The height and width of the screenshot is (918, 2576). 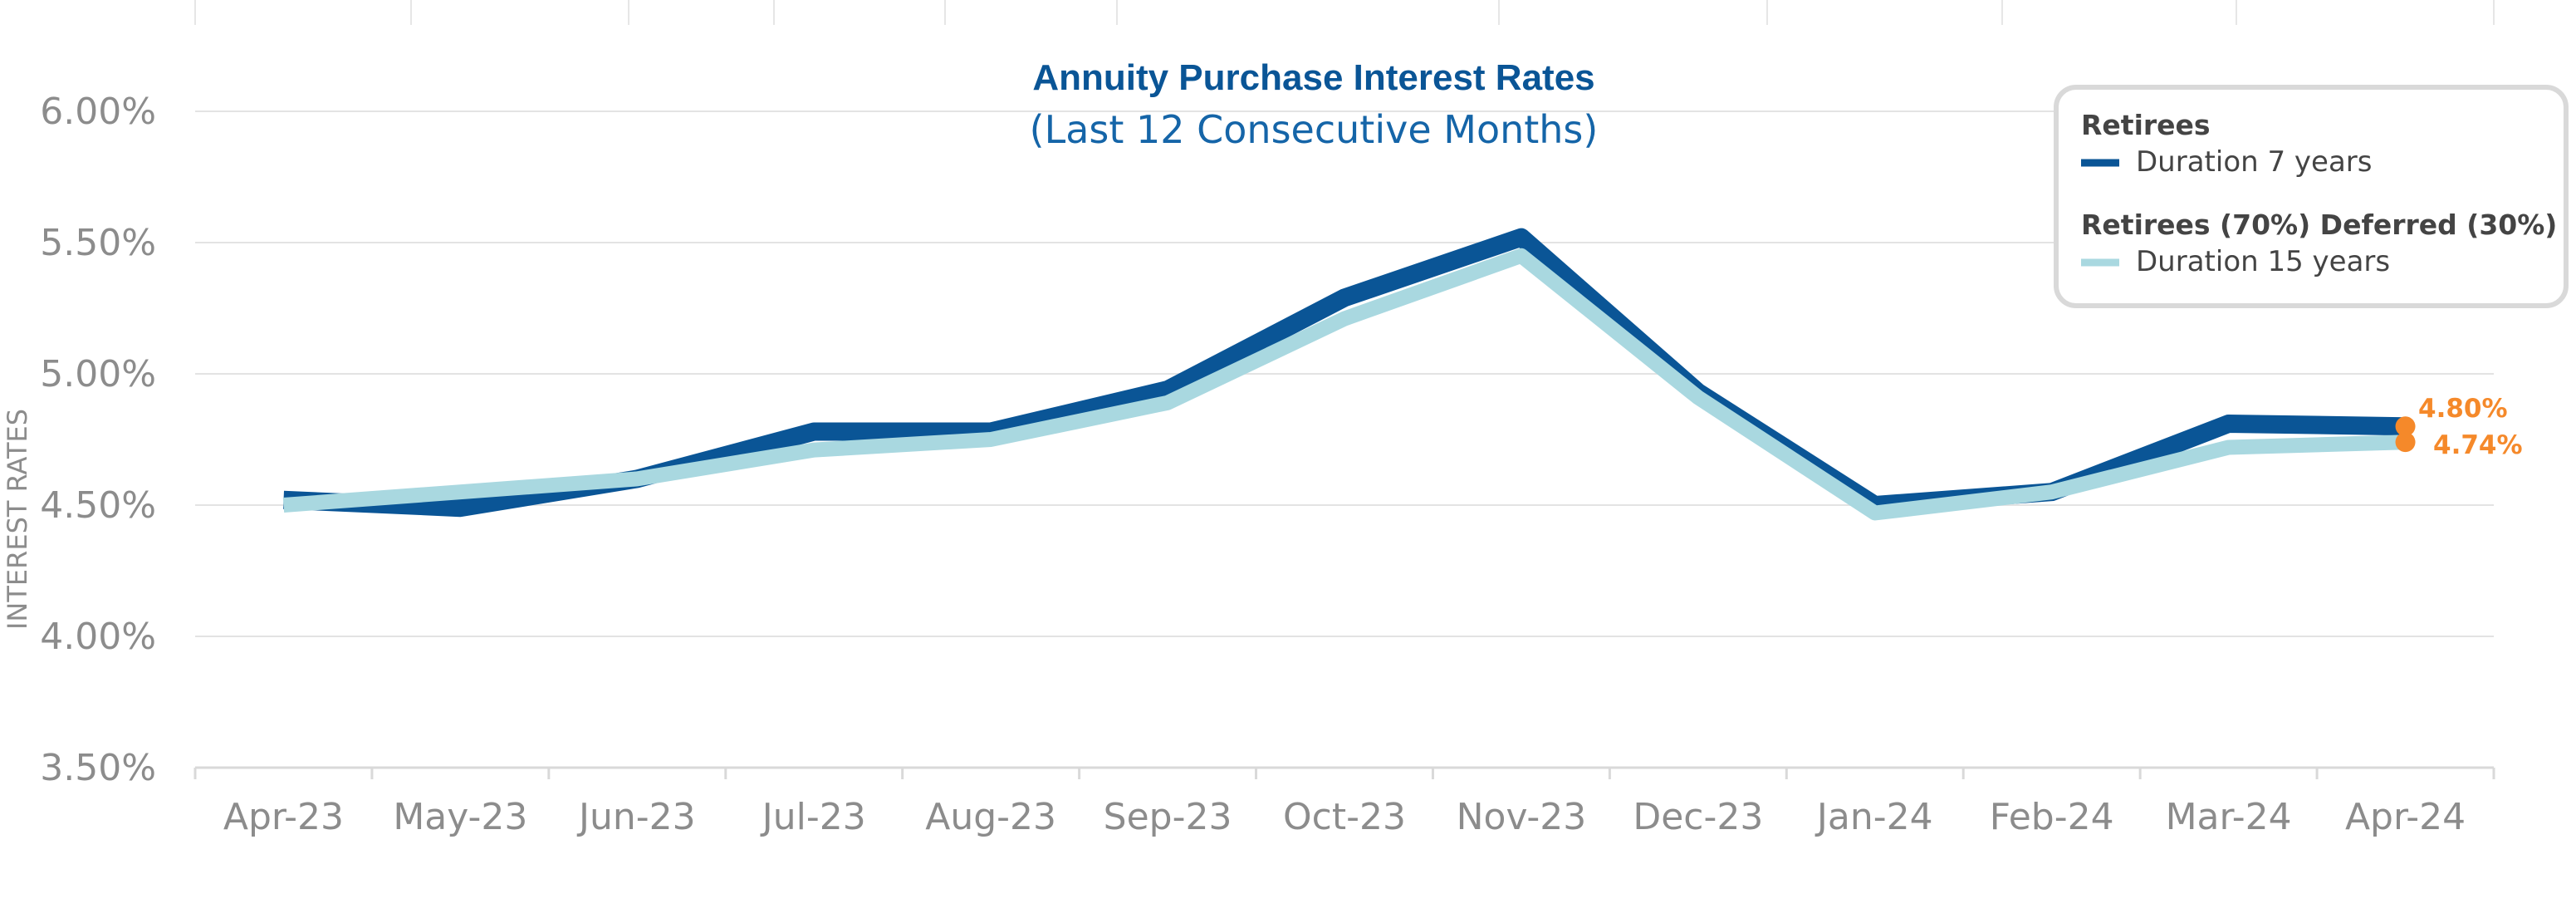 What do you see at coordinates (636, 817) in the screenshot?
I see `x-tick-label: Jun-23` at bounding box center [636, 817].